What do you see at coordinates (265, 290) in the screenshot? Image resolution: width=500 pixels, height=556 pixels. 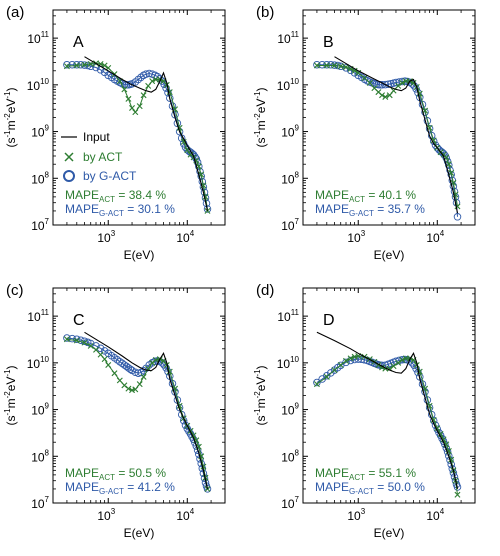 I see `panel-tag: (d)` at bounding box center [265, 290].